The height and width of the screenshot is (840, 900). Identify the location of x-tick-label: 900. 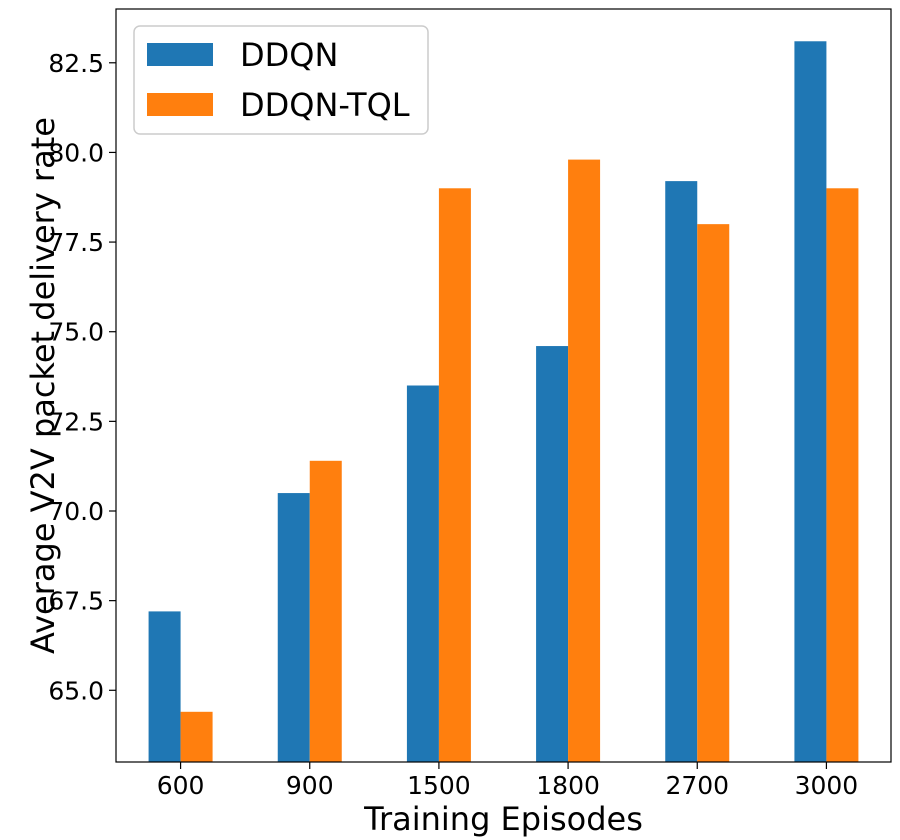
(310, 785).